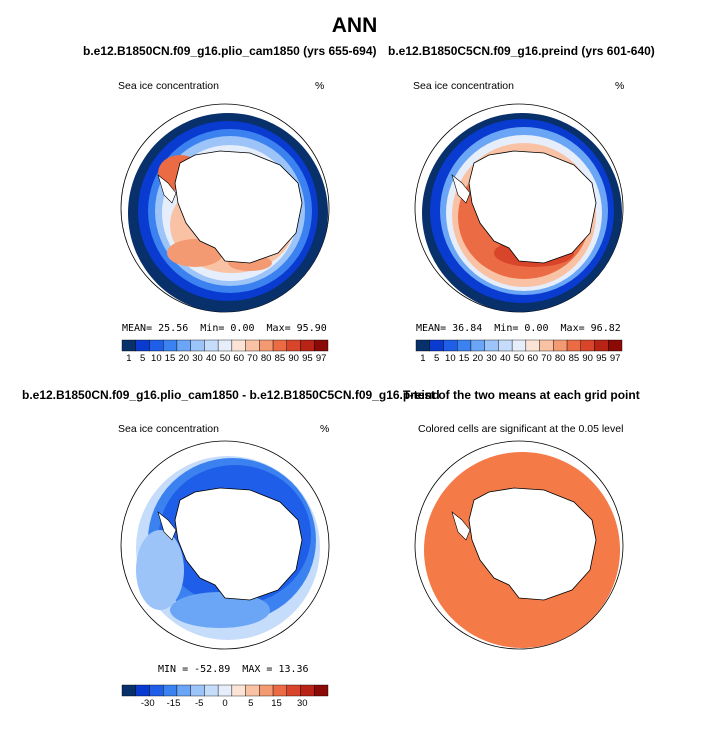 This screenshot has height=742, width=709. I want to click on colorbar-label: -5, so click(199, 703).